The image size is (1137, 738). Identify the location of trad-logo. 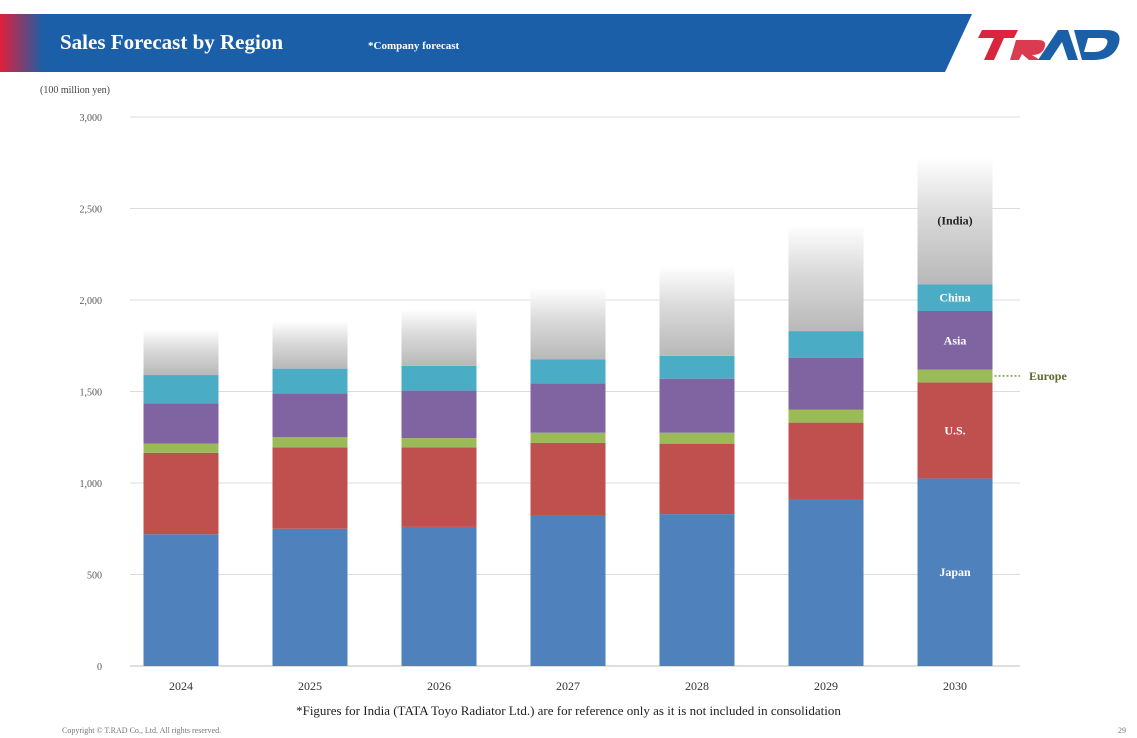
(1049, 45).